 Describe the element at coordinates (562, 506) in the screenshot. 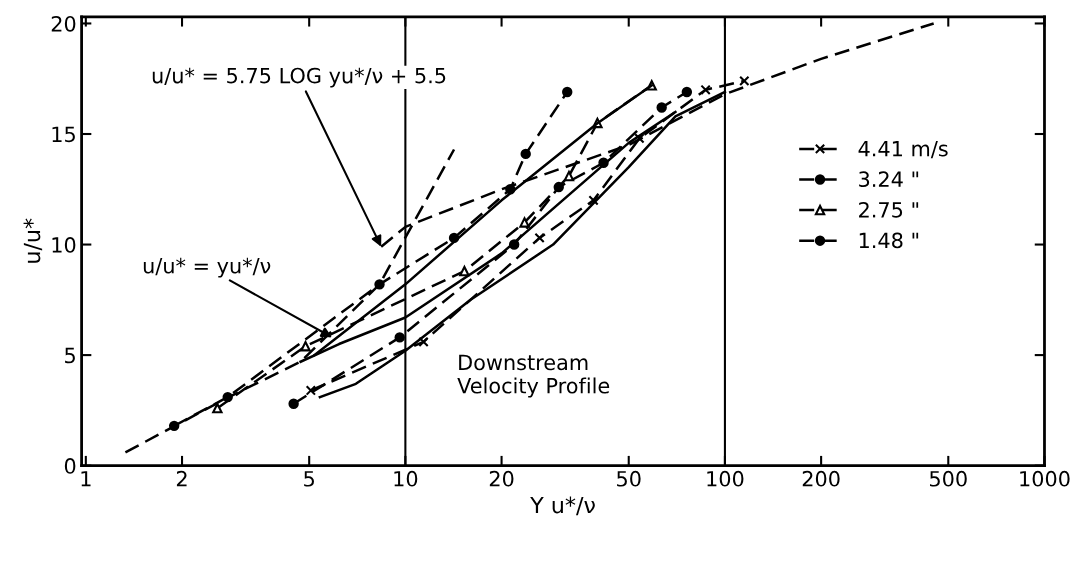

I see `x-axis-title: Y u*/ν` at that location.